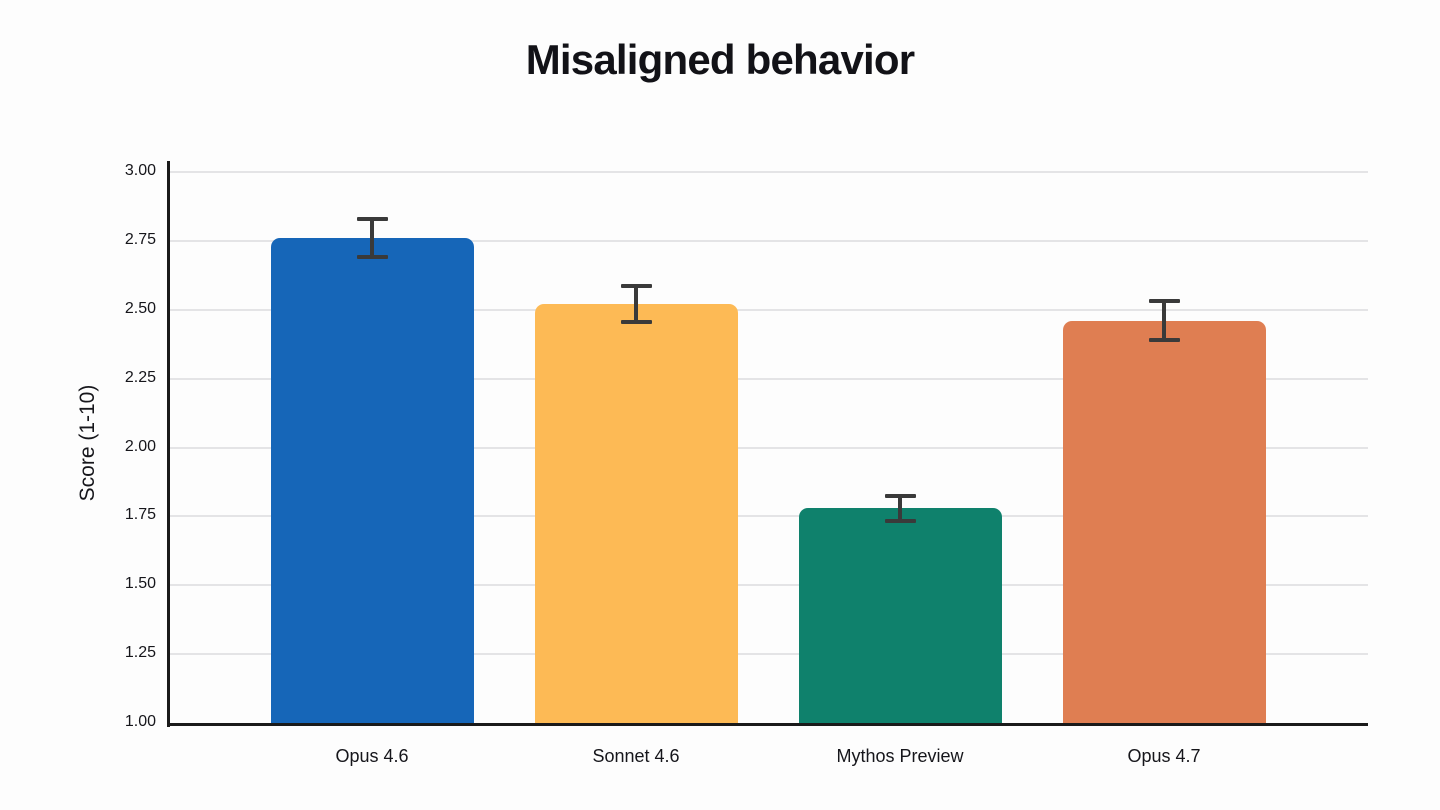  Describe the element at coordinates (140, 584) in the screenshot. I see `y-tick-label: 1.50` at that location.